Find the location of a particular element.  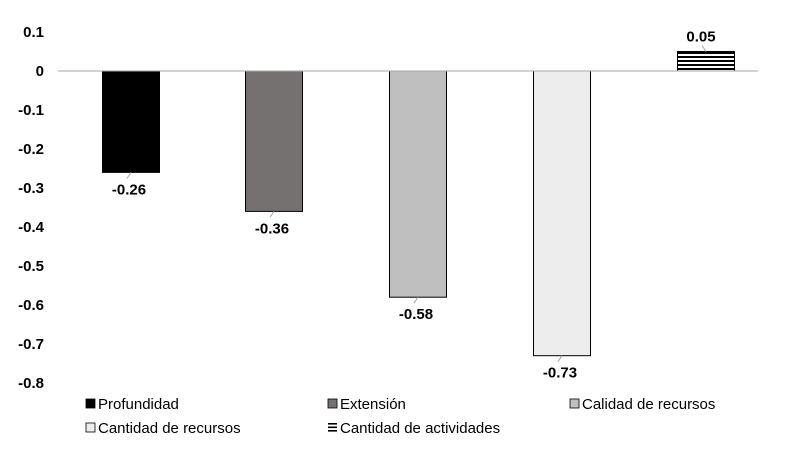

bar-calidad-de-recursos is located at coordinates (418, 184).